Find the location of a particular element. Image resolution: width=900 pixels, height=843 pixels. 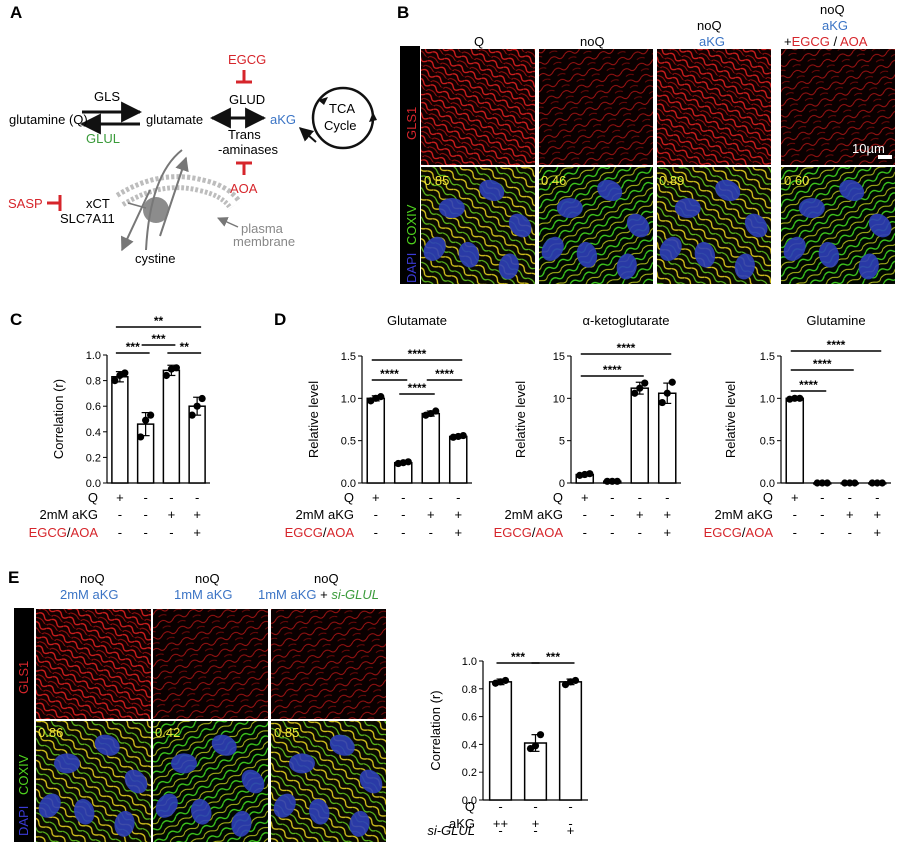

condition-row-label: Q is located at coordinates (93, 497).